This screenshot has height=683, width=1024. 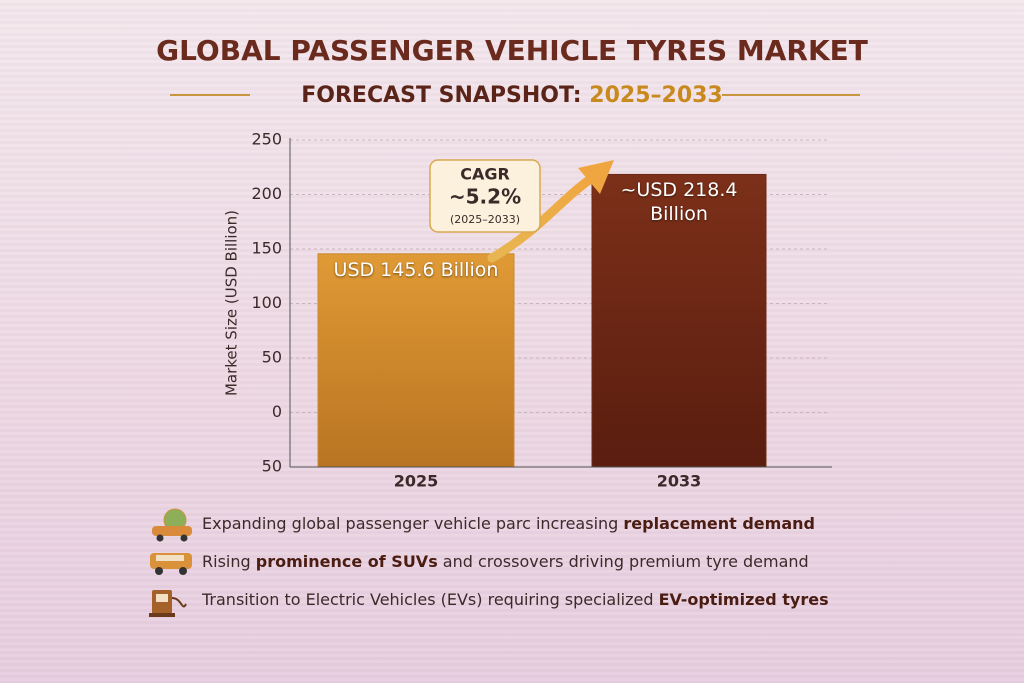 I want to click on icon-suv, so click(x=171, y=564).